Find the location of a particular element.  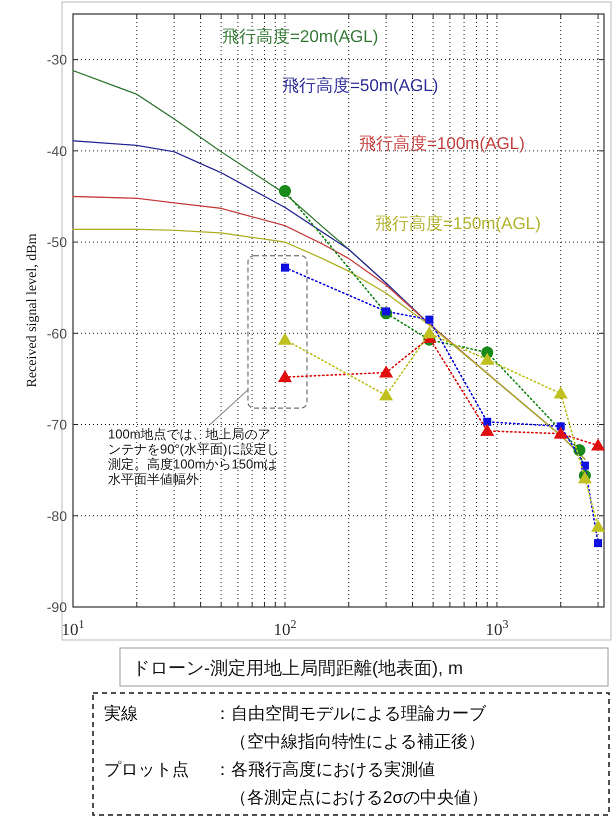

y-tick-label: -30 is located at coordinates (57, 60).